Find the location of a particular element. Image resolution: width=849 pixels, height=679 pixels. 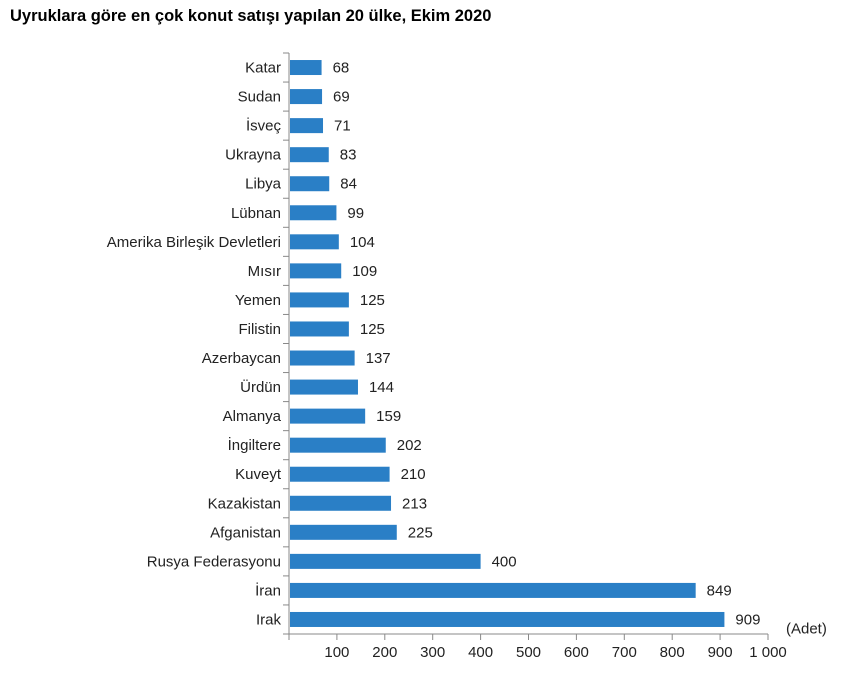

data-label: 210 is located at coordinates (413, 474).